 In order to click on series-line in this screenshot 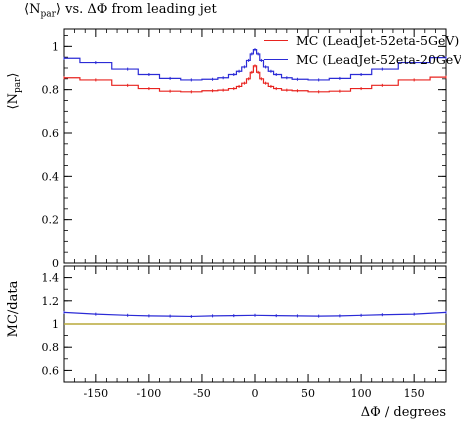, I will do `click(255, 79)`.